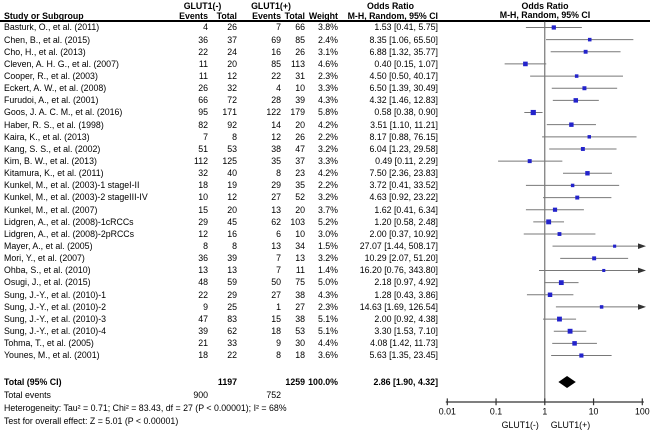  Describe the element at coordinates (63, 112) in the screenshot. I see `study-name-cell: Goos, J. A. C. M., et al. (2016)` at that location.